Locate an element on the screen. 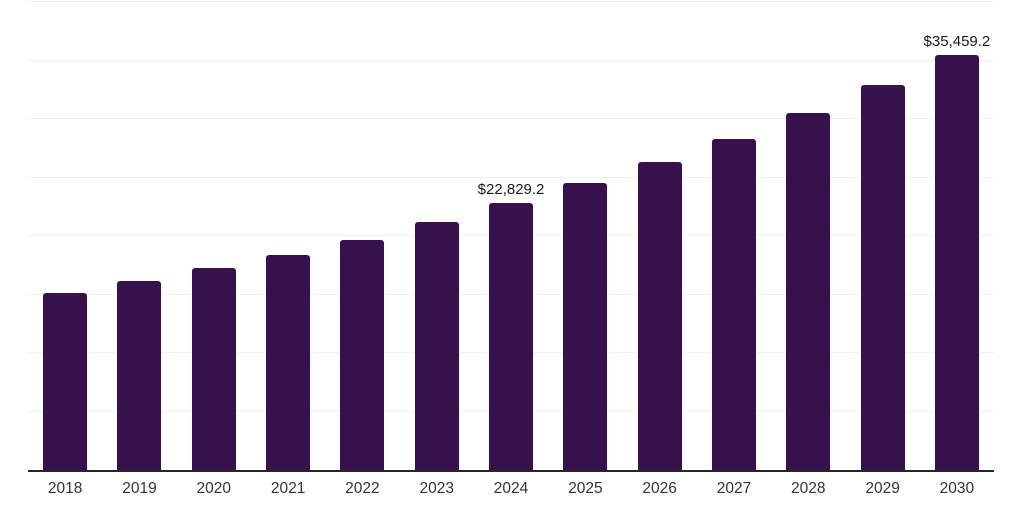  x-tick-2023: 2023 is located at coordinates (436, 488).